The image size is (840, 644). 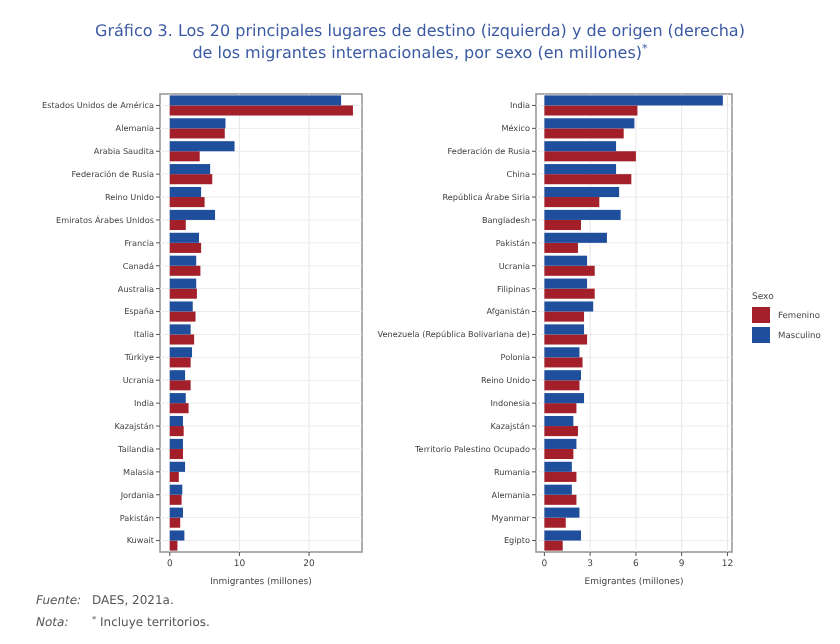 What do you see at coordinates (420, 42) in the screenshot?
I see `text: Gráfico 3. Los 20 principales lugares de destino (izquierda) y de origen (derecha) de los migrantes internacionales, por sexo (en millones)$^{*}$` at bounding box center [420, 42].